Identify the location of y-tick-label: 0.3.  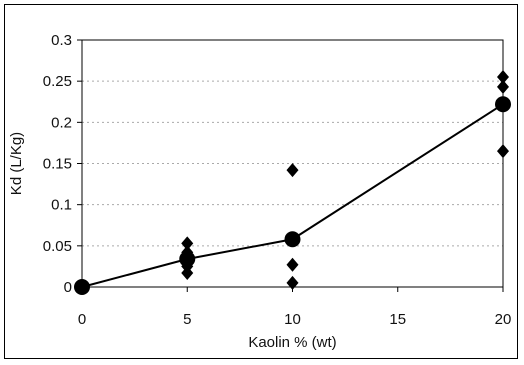
(61, 40).